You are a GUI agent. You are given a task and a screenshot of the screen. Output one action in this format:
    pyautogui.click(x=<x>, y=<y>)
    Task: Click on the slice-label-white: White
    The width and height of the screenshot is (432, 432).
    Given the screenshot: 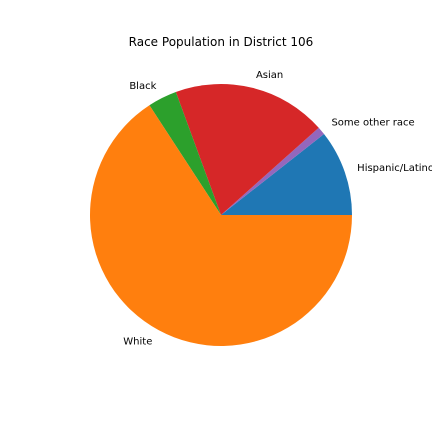 What is the action you would take?
    pyautogui.click(x=137, y=342)
    